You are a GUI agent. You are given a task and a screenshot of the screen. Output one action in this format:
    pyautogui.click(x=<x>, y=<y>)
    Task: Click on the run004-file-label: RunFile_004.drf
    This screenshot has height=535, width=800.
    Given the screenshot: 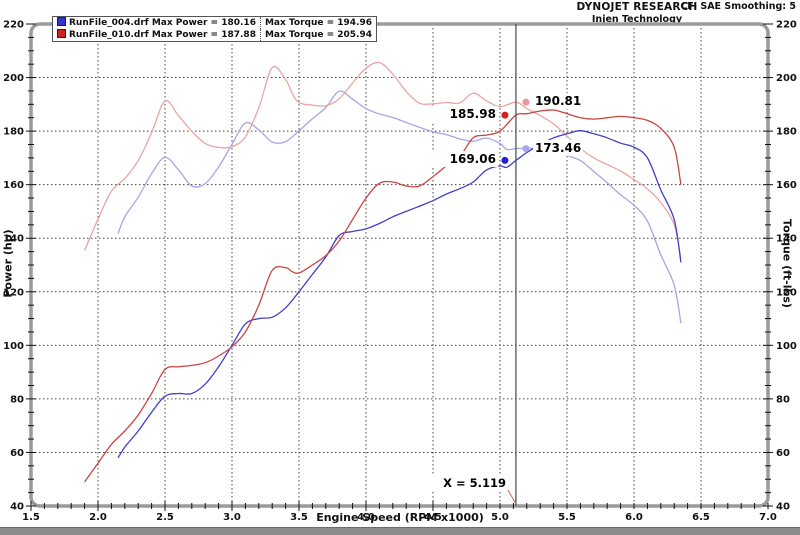 What is the action you would take?
    pyautogui.click(x=109, y=23)
    